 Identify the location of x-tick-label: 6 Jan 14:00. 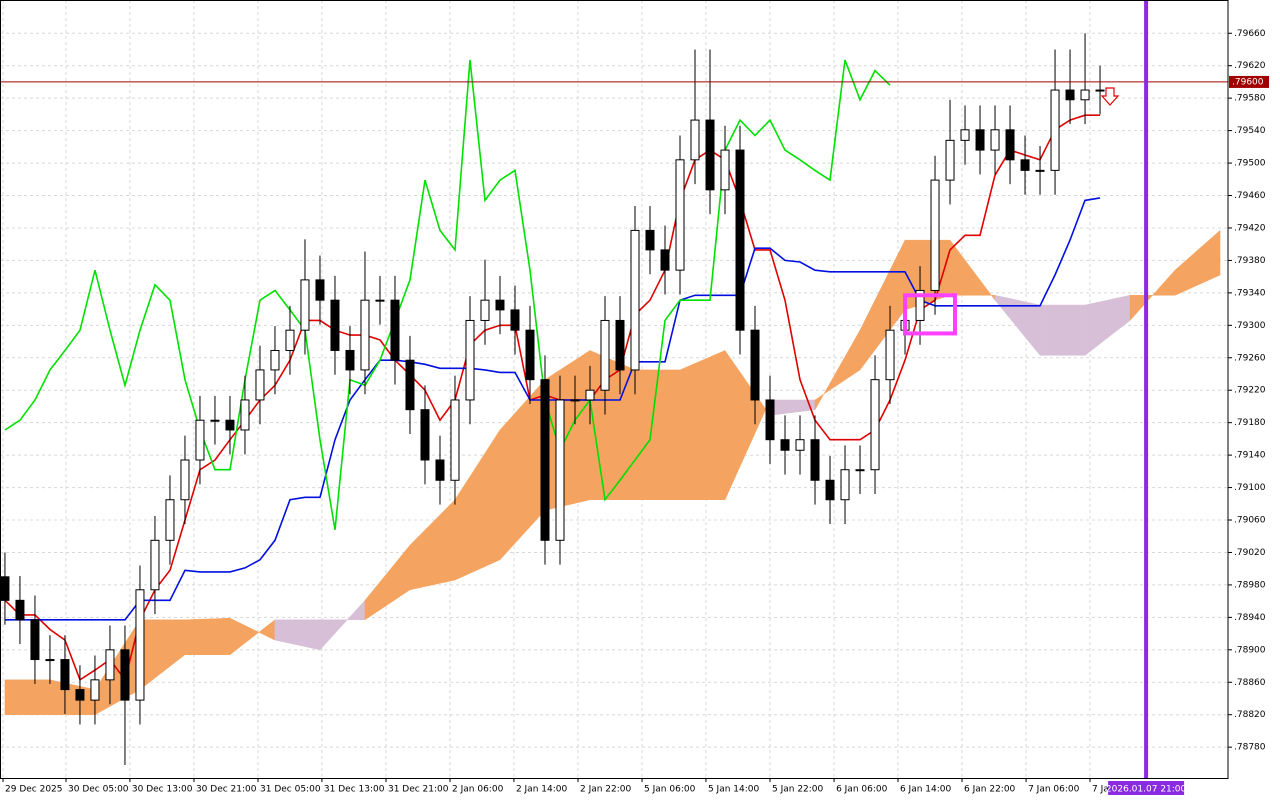
(926, 790).